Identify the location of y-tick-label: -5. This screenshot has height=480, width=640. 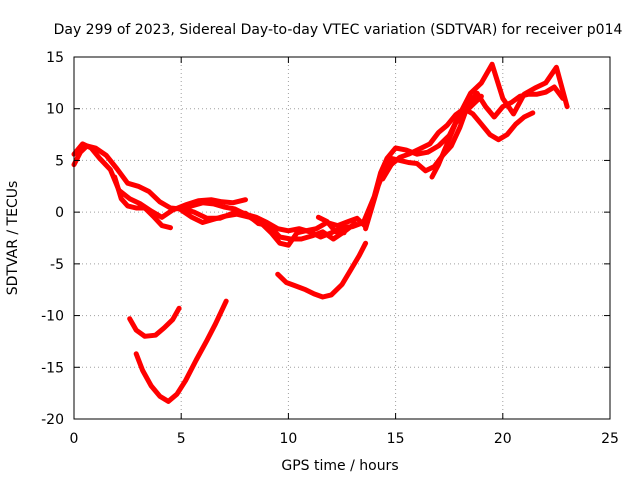
(57, 265).